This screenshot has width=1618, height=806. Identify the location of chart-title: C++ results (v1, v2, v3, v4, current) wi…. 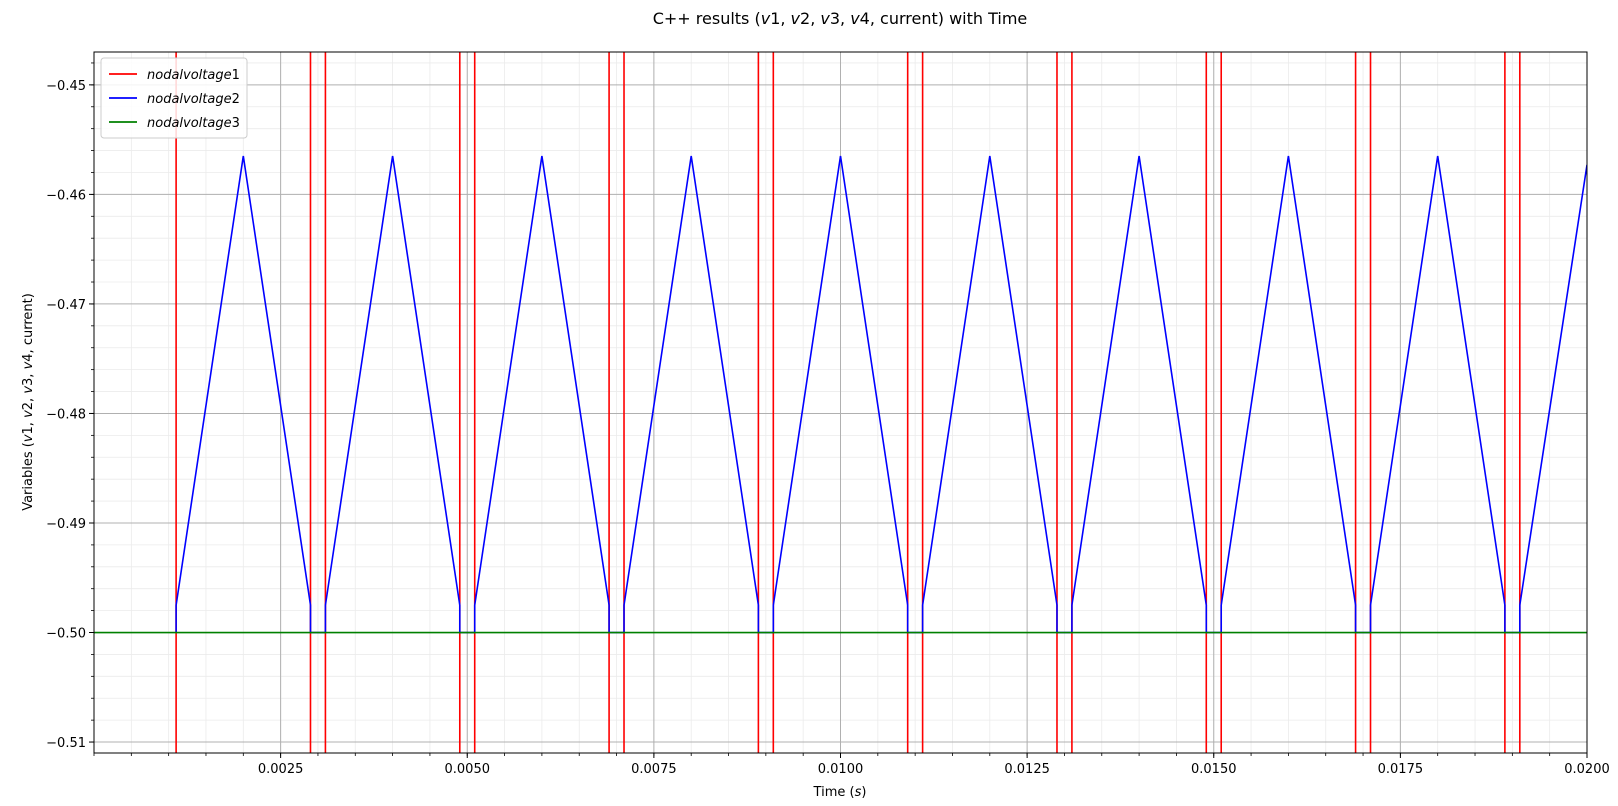
(840, 18).